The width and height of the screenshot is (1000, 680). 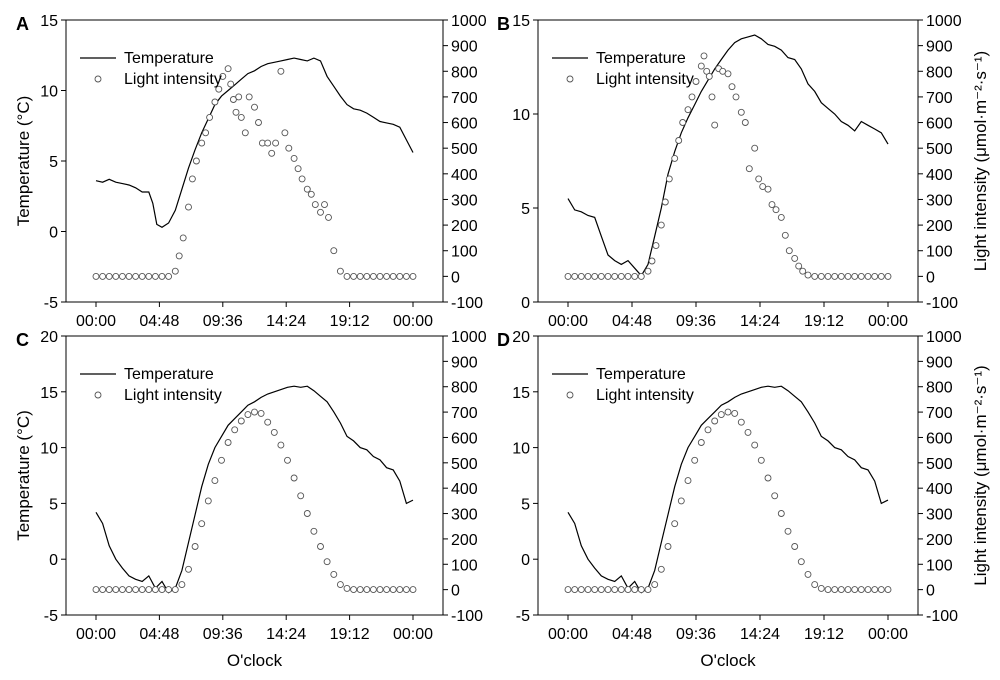 What do you see at coordinates (696, 321) in the screenshot?
I see `x-tick-label: 09:36` at bounding box center [696, 321].